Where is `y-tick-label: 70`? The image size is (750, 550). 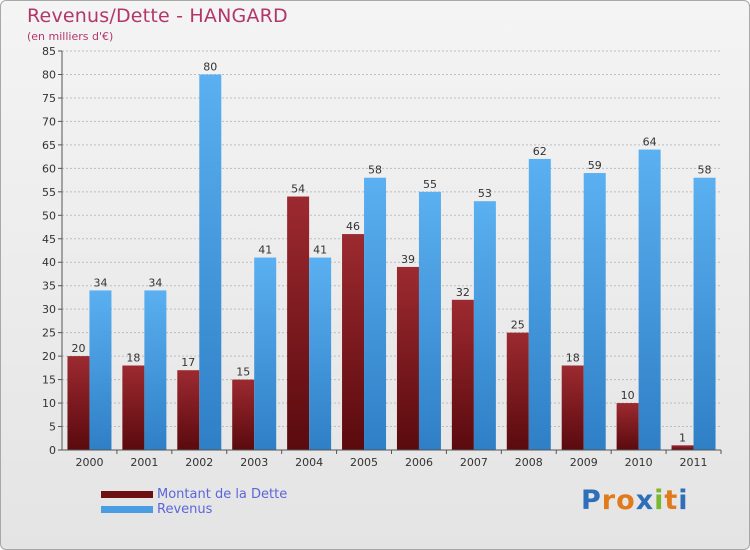 y-tick-label: 70 is located at coordinates (49, 121).